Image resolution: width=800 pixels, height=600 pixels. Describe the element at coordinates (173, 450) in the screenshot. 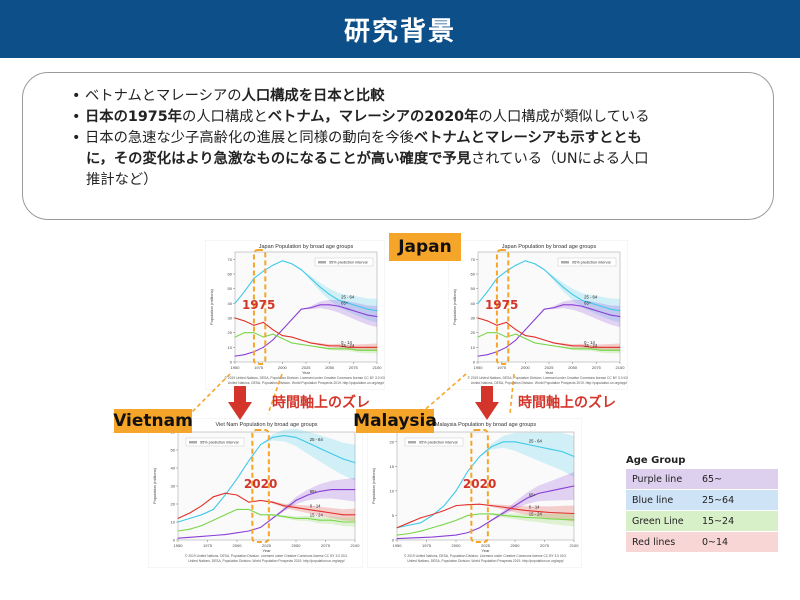

I see `y-tick-label: 50` at that location.